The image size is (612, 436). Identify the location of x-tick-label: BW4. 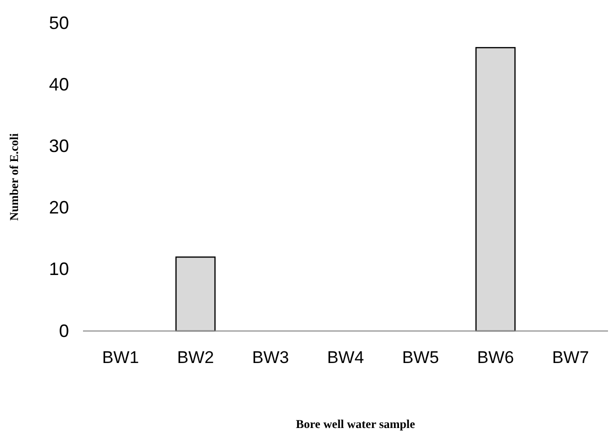
(345, 358).